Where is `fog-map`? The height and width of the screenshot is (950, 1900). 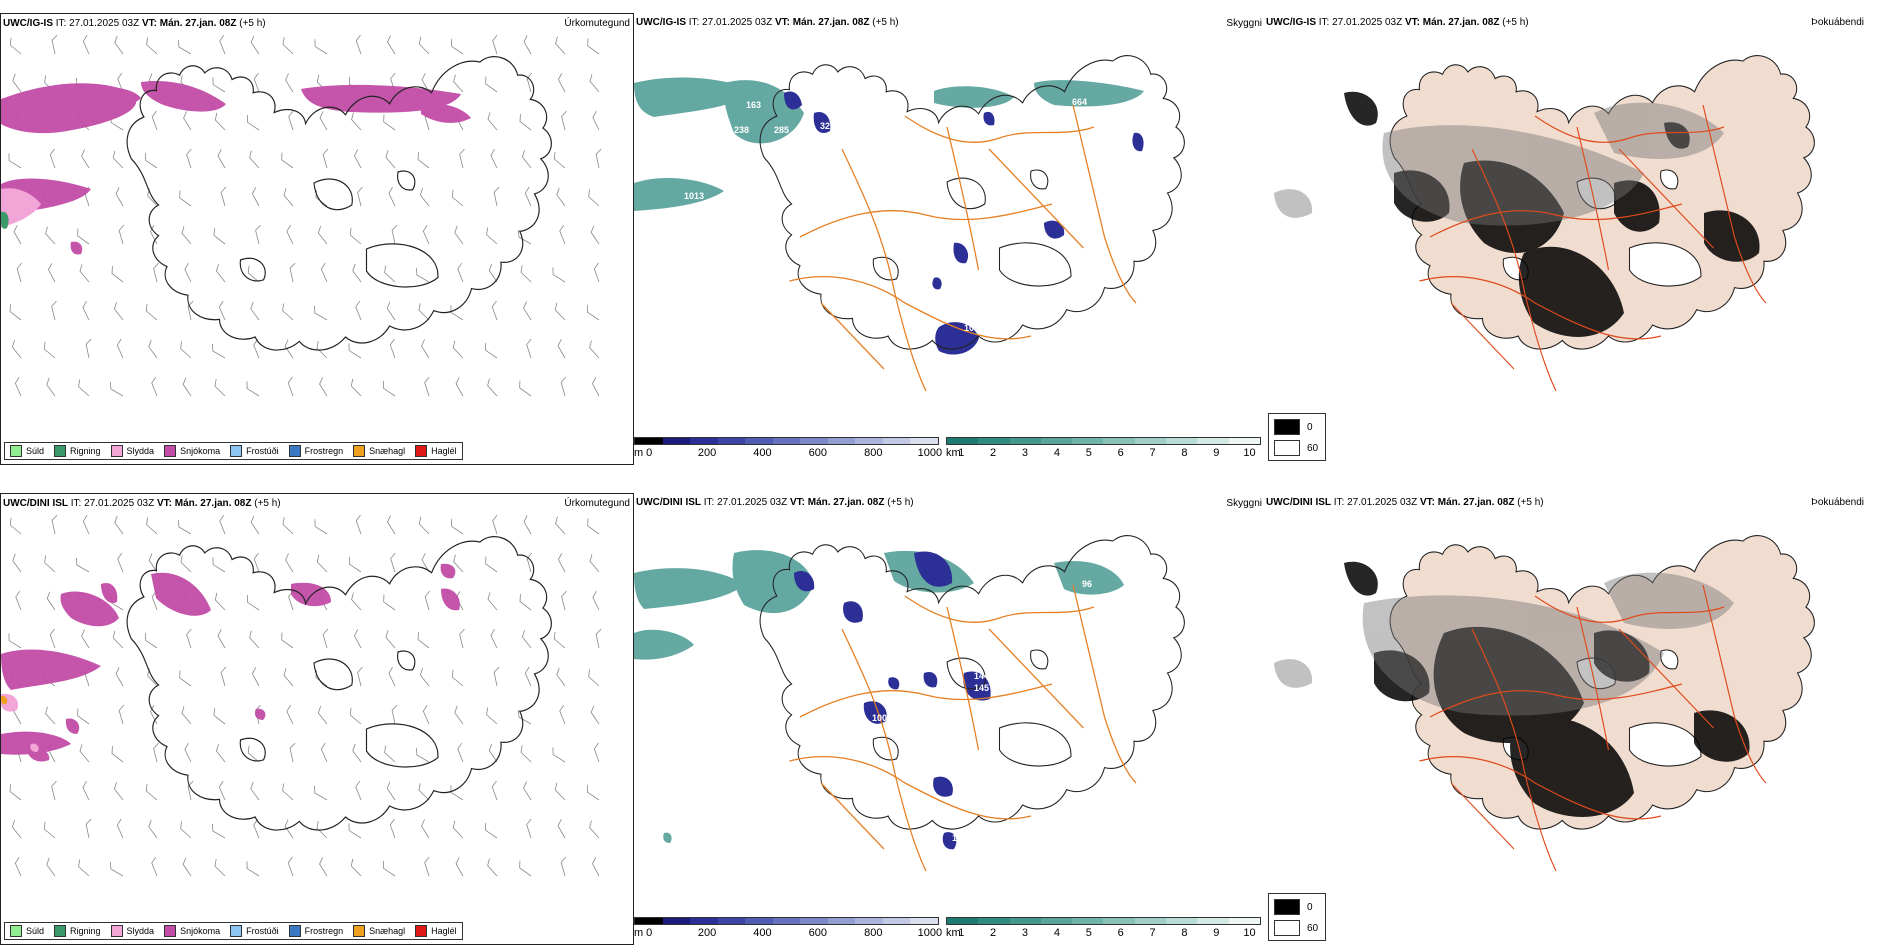
fog-map is located at coordinates (1544, 223).